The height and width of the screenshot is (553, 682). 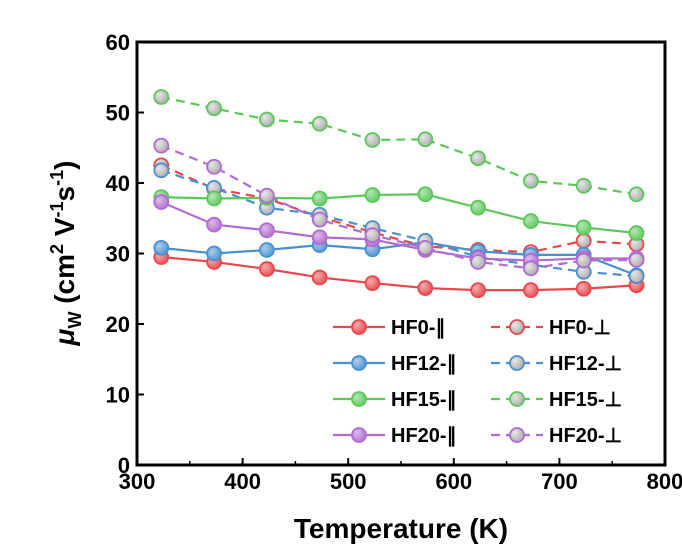 What do you see at coordinates (118, 254) in the screenshot?
I see `y-tick-label: 30` at bounding box center [118, 254].